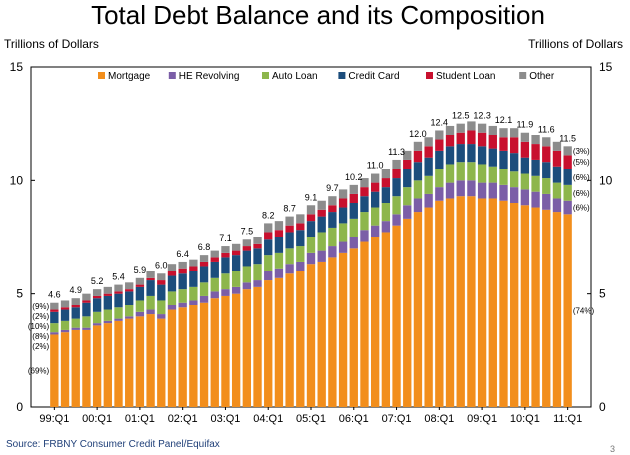 The width and height of the screenshot is (630, 455). Describe the element at coordinates (482, 419) in the screenshot. I see `x-tick-label: 09:Q1` at that location.